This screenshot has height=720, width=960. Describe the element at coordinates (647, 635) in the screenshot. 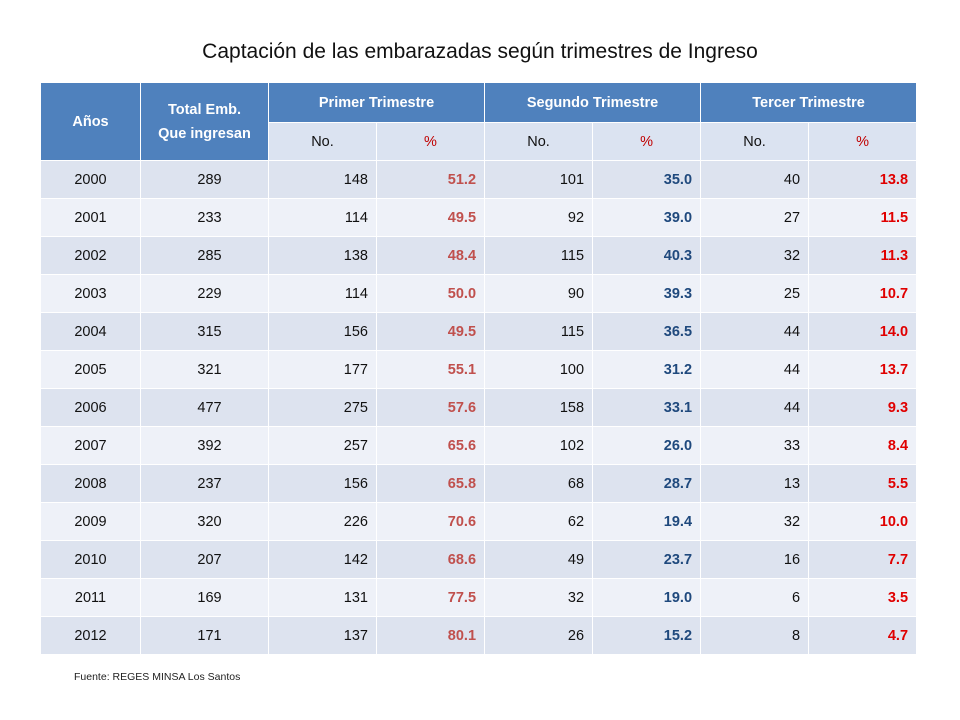

I see `cell-second-pct: 15.2` at that location.